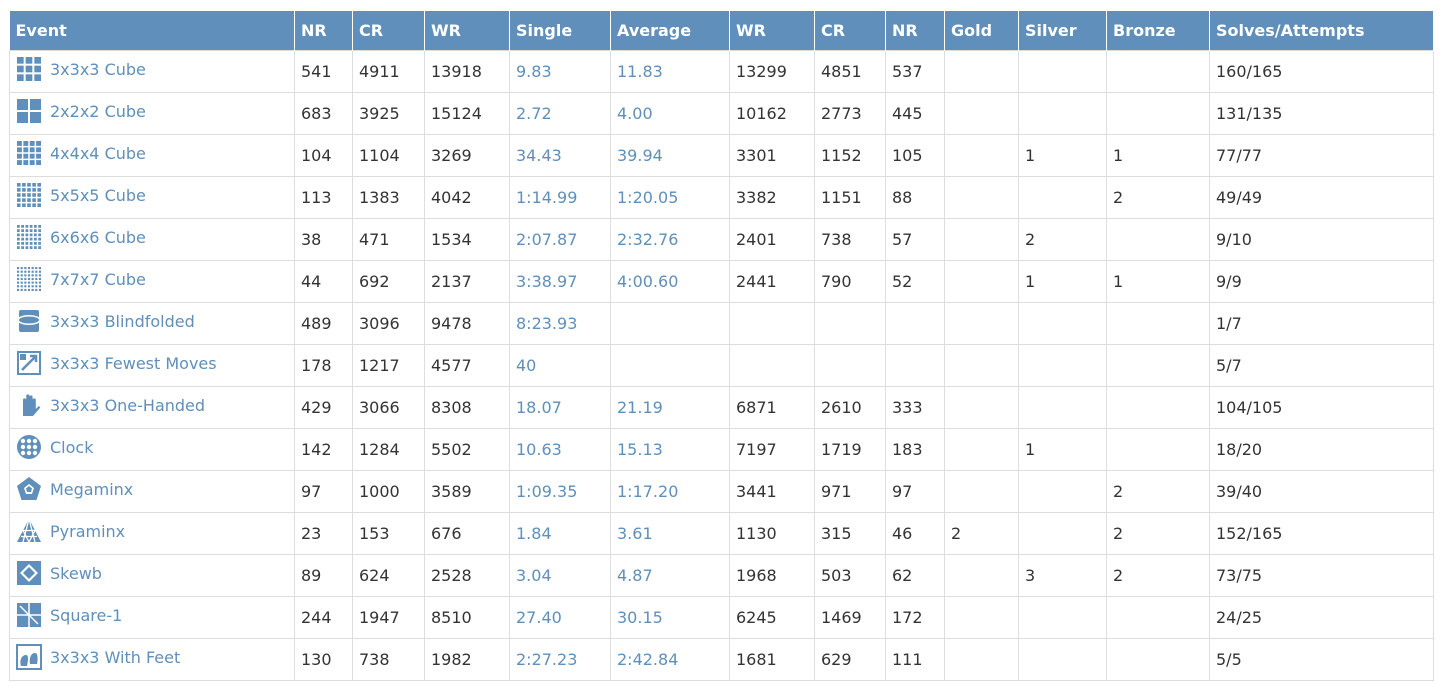 The height and width of the screenshot is (691, 1443). Describe the element at coordinates (81, 69) in the screenshot. I see `event-link: 3x3x3 Cube` at that location.